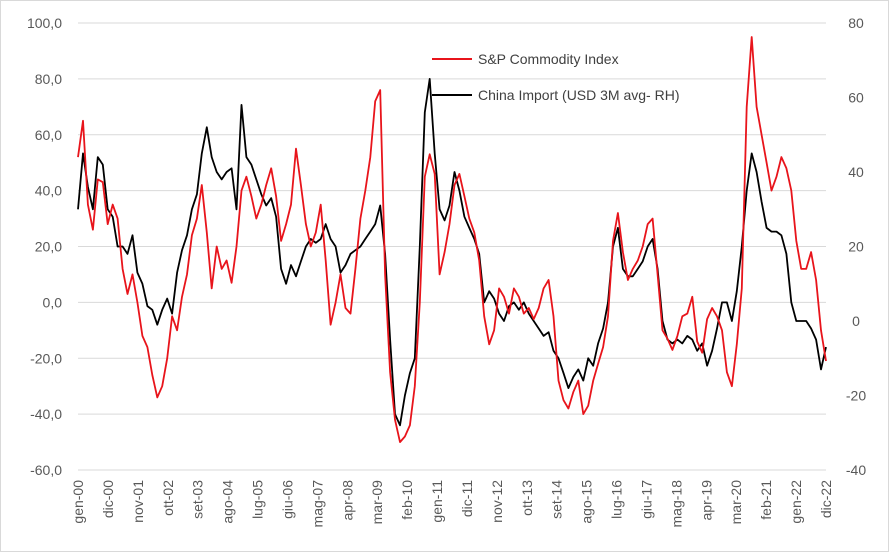 This screenshot has height=554, width=891. I want to click on y-left-tick-label: 20,0, so click(48, 247).